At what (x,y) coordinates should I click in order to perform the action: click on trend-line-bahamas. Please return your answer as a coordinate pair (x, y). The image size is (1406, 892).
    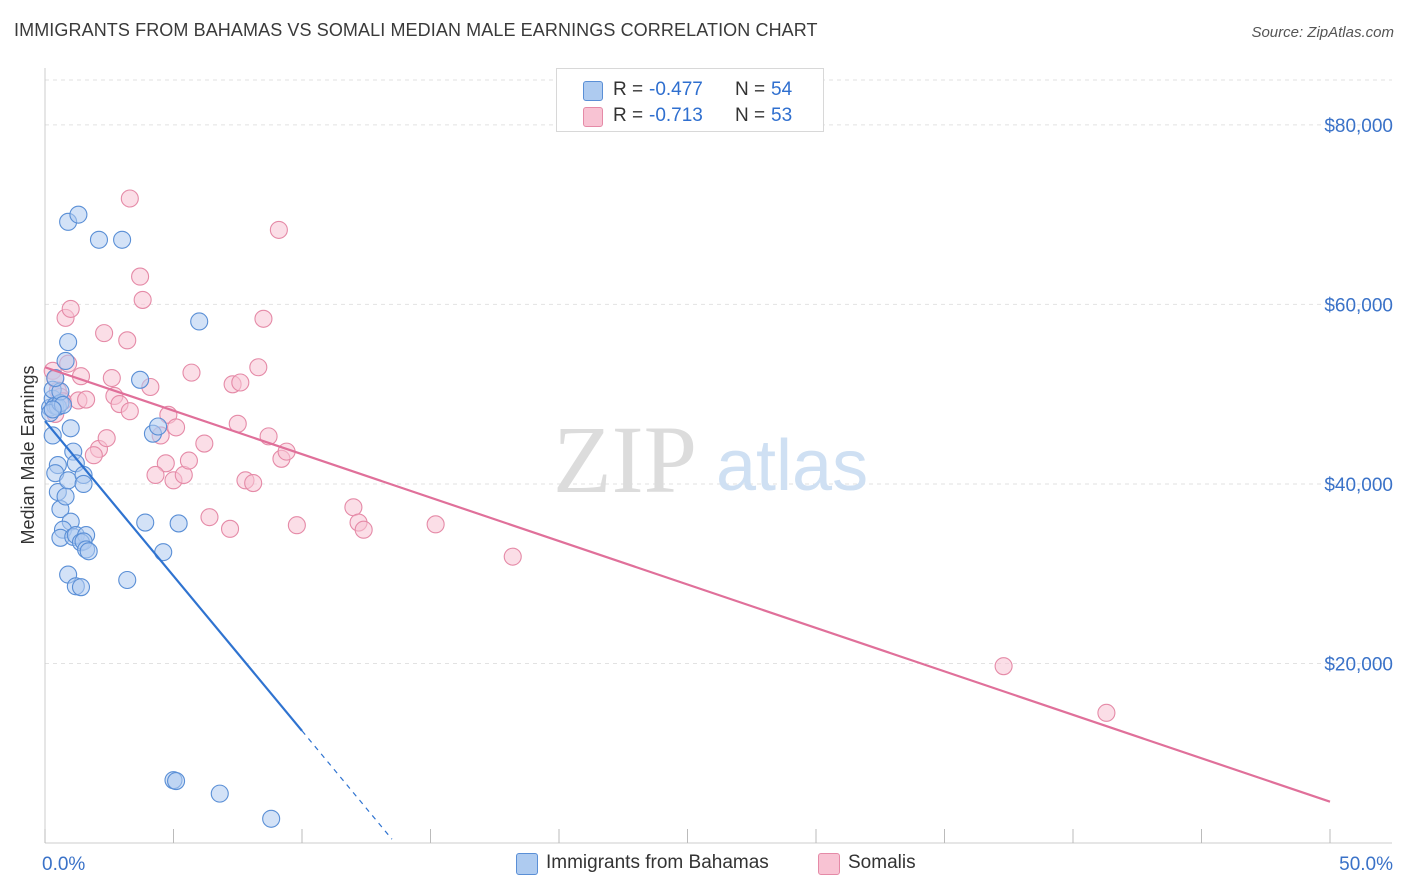
    Looking at the image, I should click on (173, 576).